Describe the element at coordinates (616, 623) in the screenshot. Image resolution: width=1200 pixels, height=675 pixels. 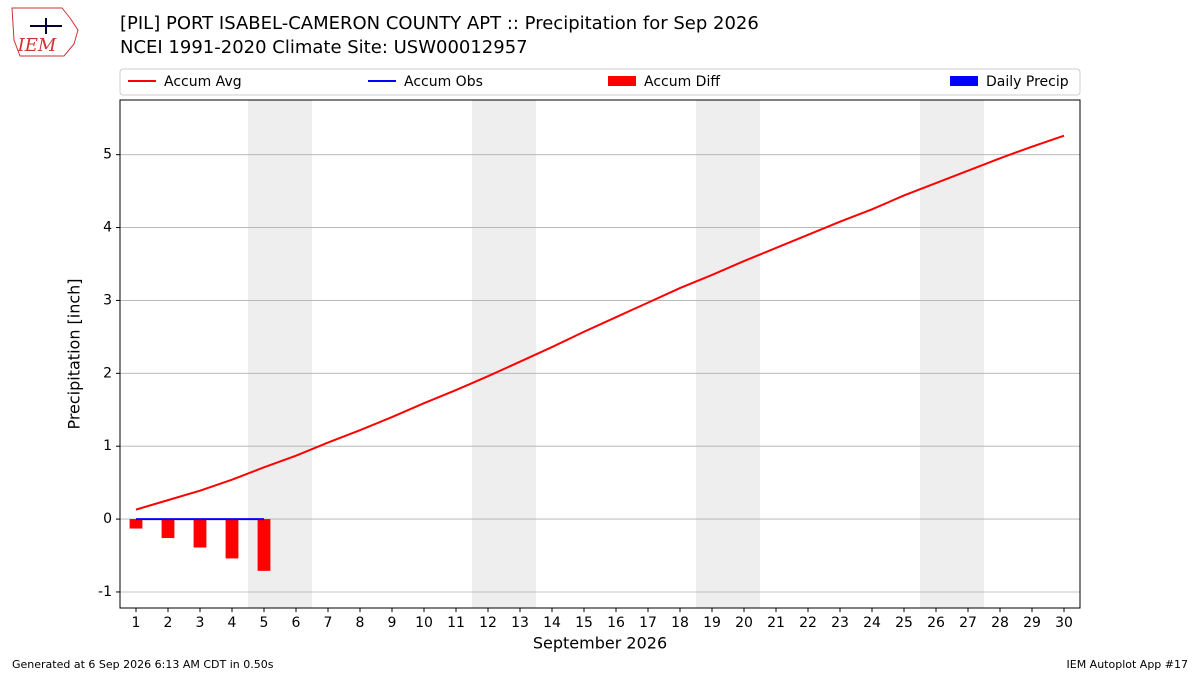
I see `x-tick-label: 16` at that location.